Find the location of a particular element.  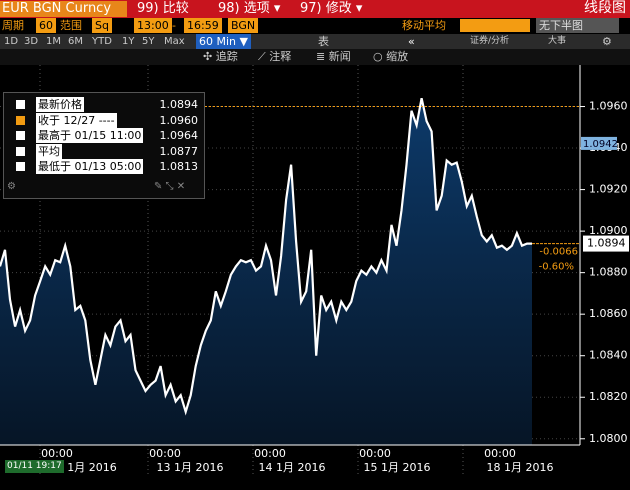

tool: ✣ 追踪 is located at coordinates (220, 56).